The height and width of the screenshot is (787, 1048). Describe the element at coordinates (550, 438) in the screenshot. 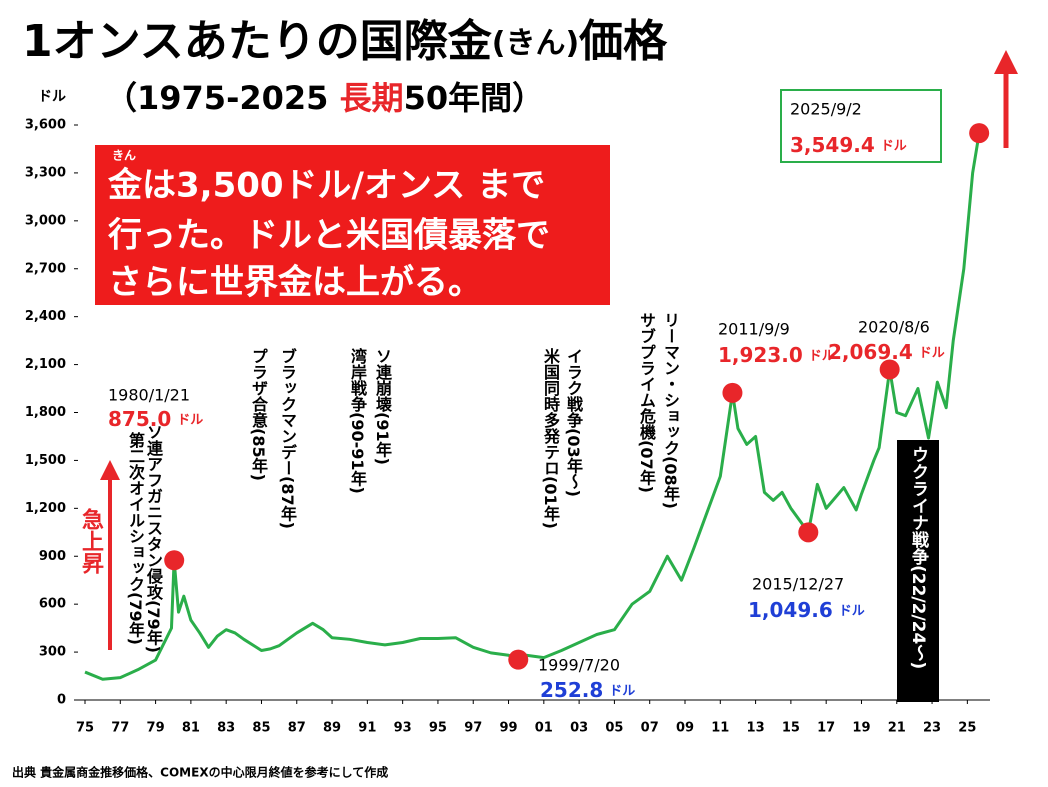

I see `event-label: 米国同時多発テロ(01年)` at that location.